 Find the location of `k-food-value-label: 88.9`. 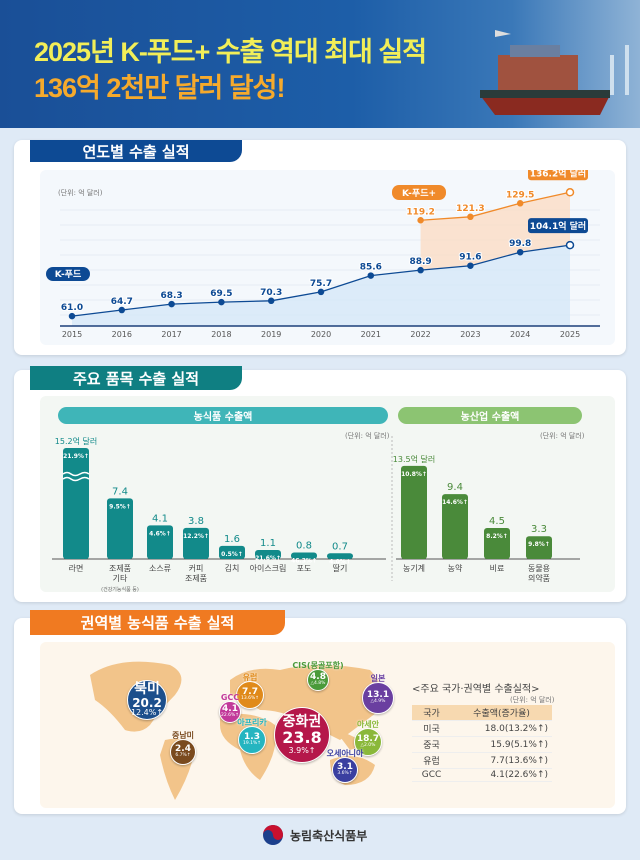

k-food-value-label: 88.9 is located at coordinates (420, 262).